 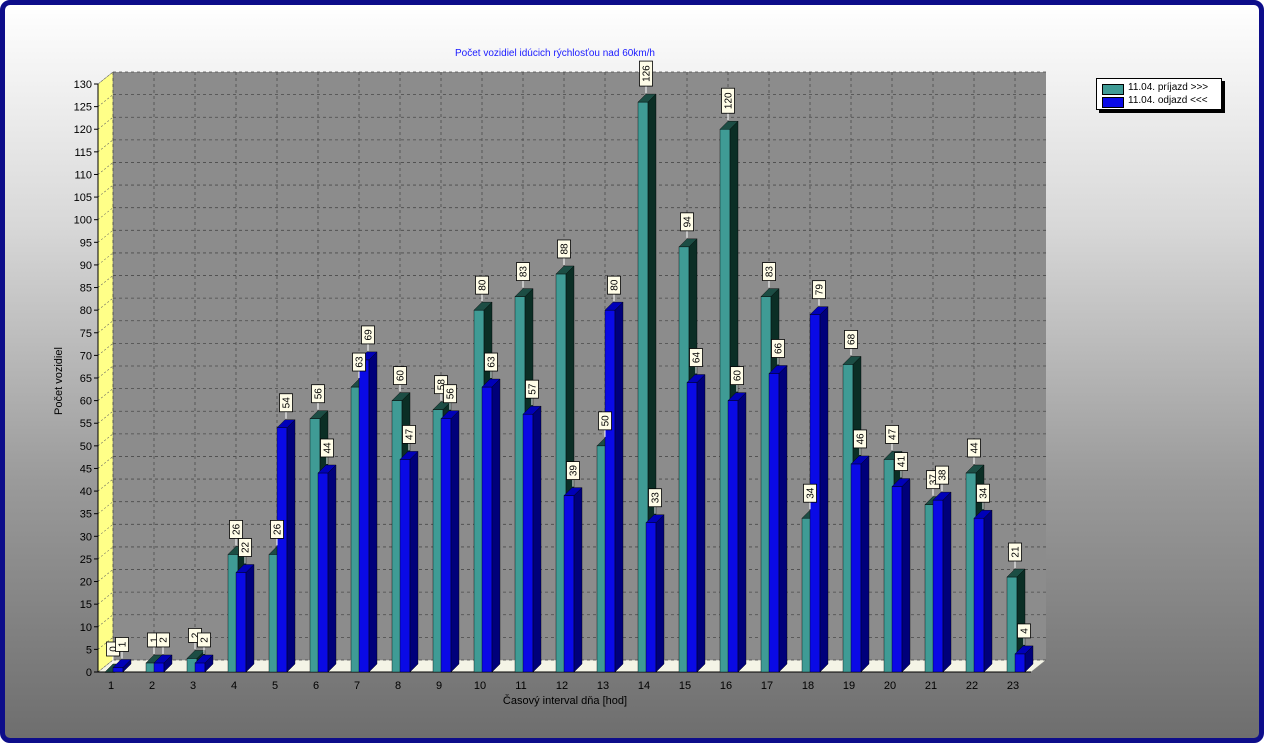 What do you see at coordinates (401, 376) in the screenshot?
I see `data-label-arrival: 60` at bounding box center [401, 376].